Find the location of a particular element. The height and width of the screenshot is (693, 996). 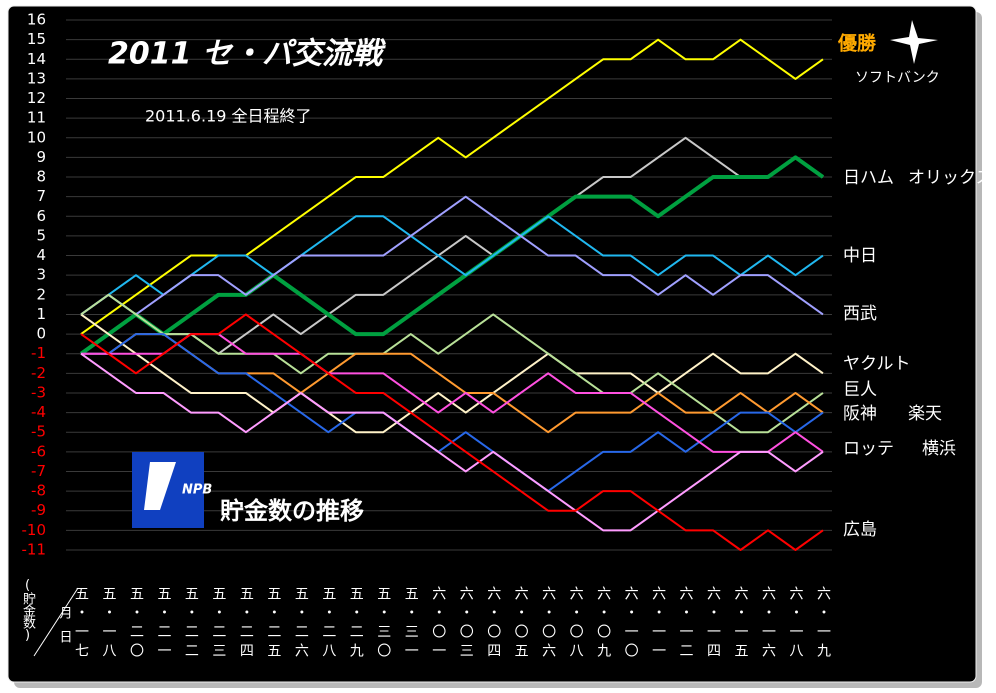

series-label: 巨人 is located at coordinates (860, 390).